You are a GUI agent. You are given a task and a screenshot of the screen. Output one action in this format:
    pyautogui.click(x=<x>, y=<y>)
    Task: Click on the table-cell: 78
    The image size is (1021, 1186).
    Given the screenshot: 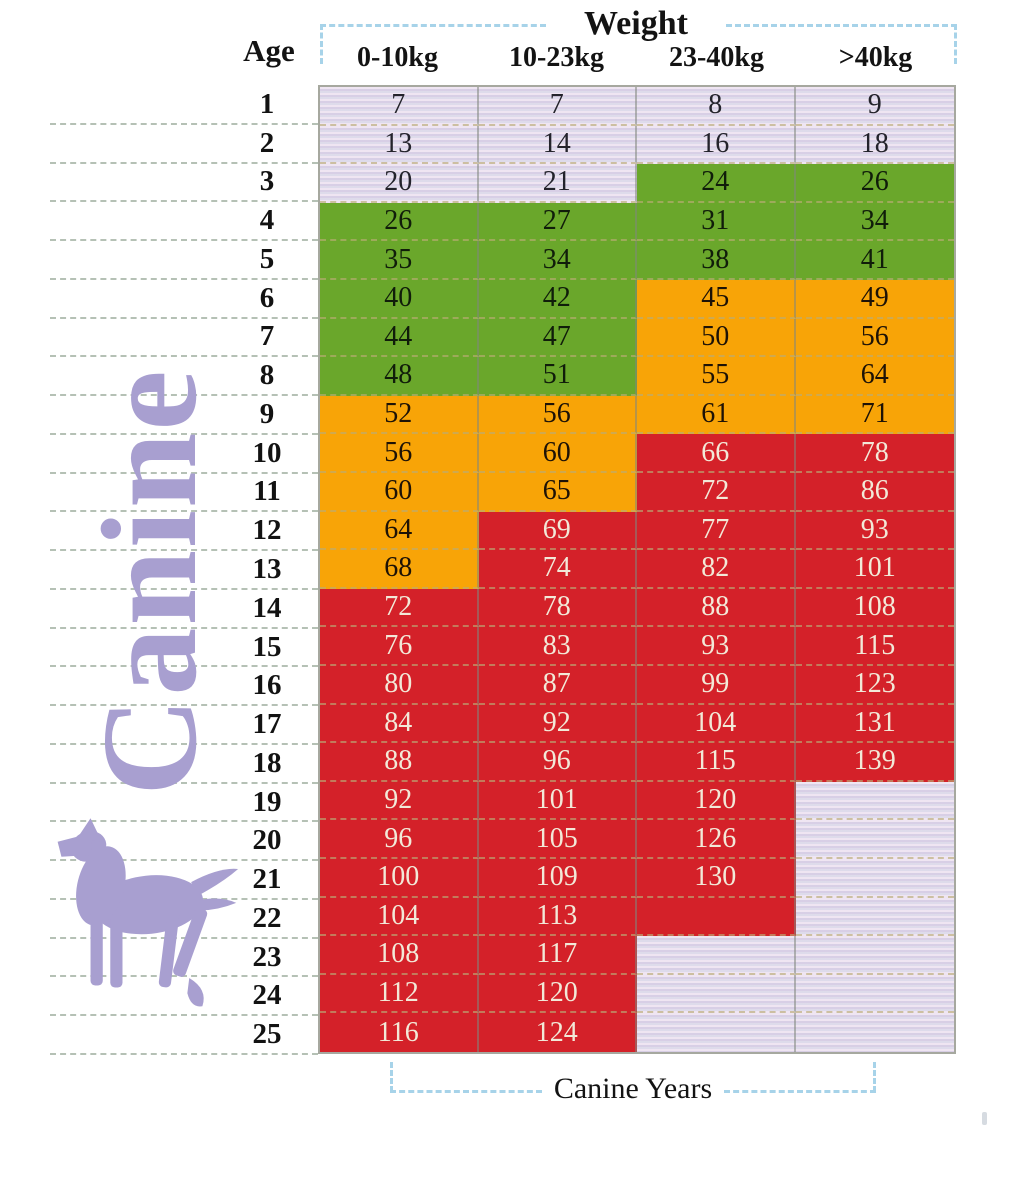 What is the action you would take?
    pyautogui.click(x=874, y=453)
    